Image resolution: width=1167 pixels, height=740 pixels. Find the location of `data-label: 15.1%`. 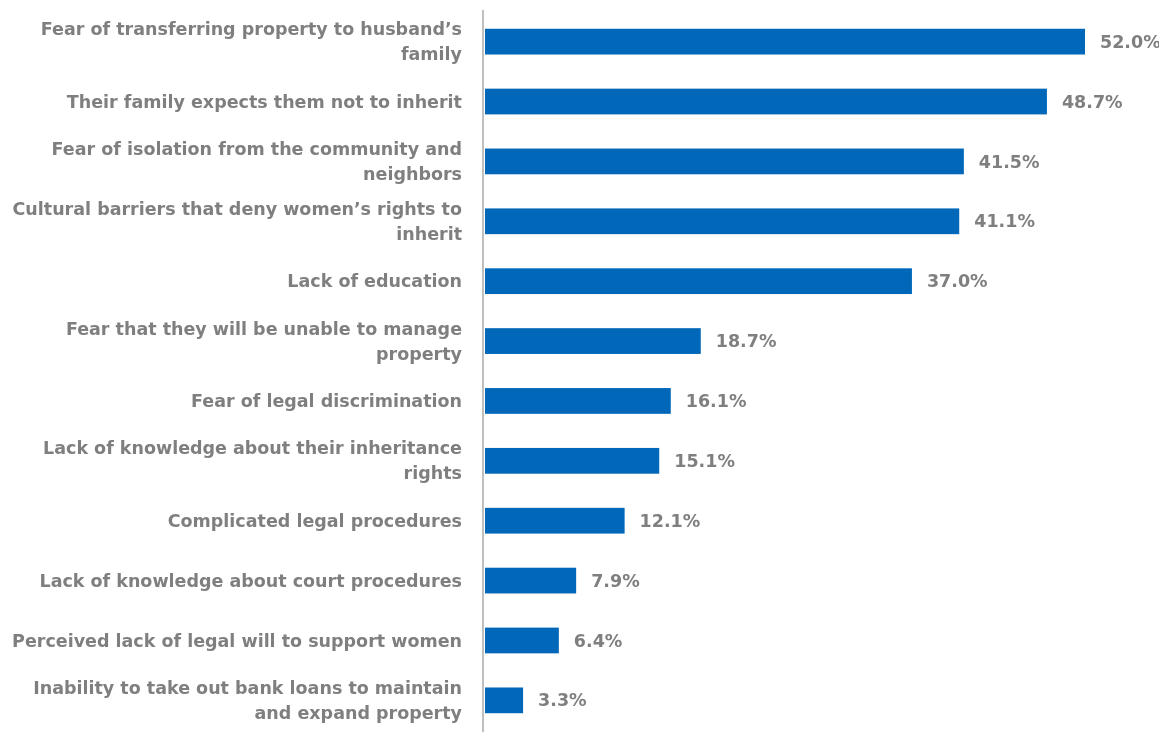

data-label: 15.1% is located at coordinates (704, 460).